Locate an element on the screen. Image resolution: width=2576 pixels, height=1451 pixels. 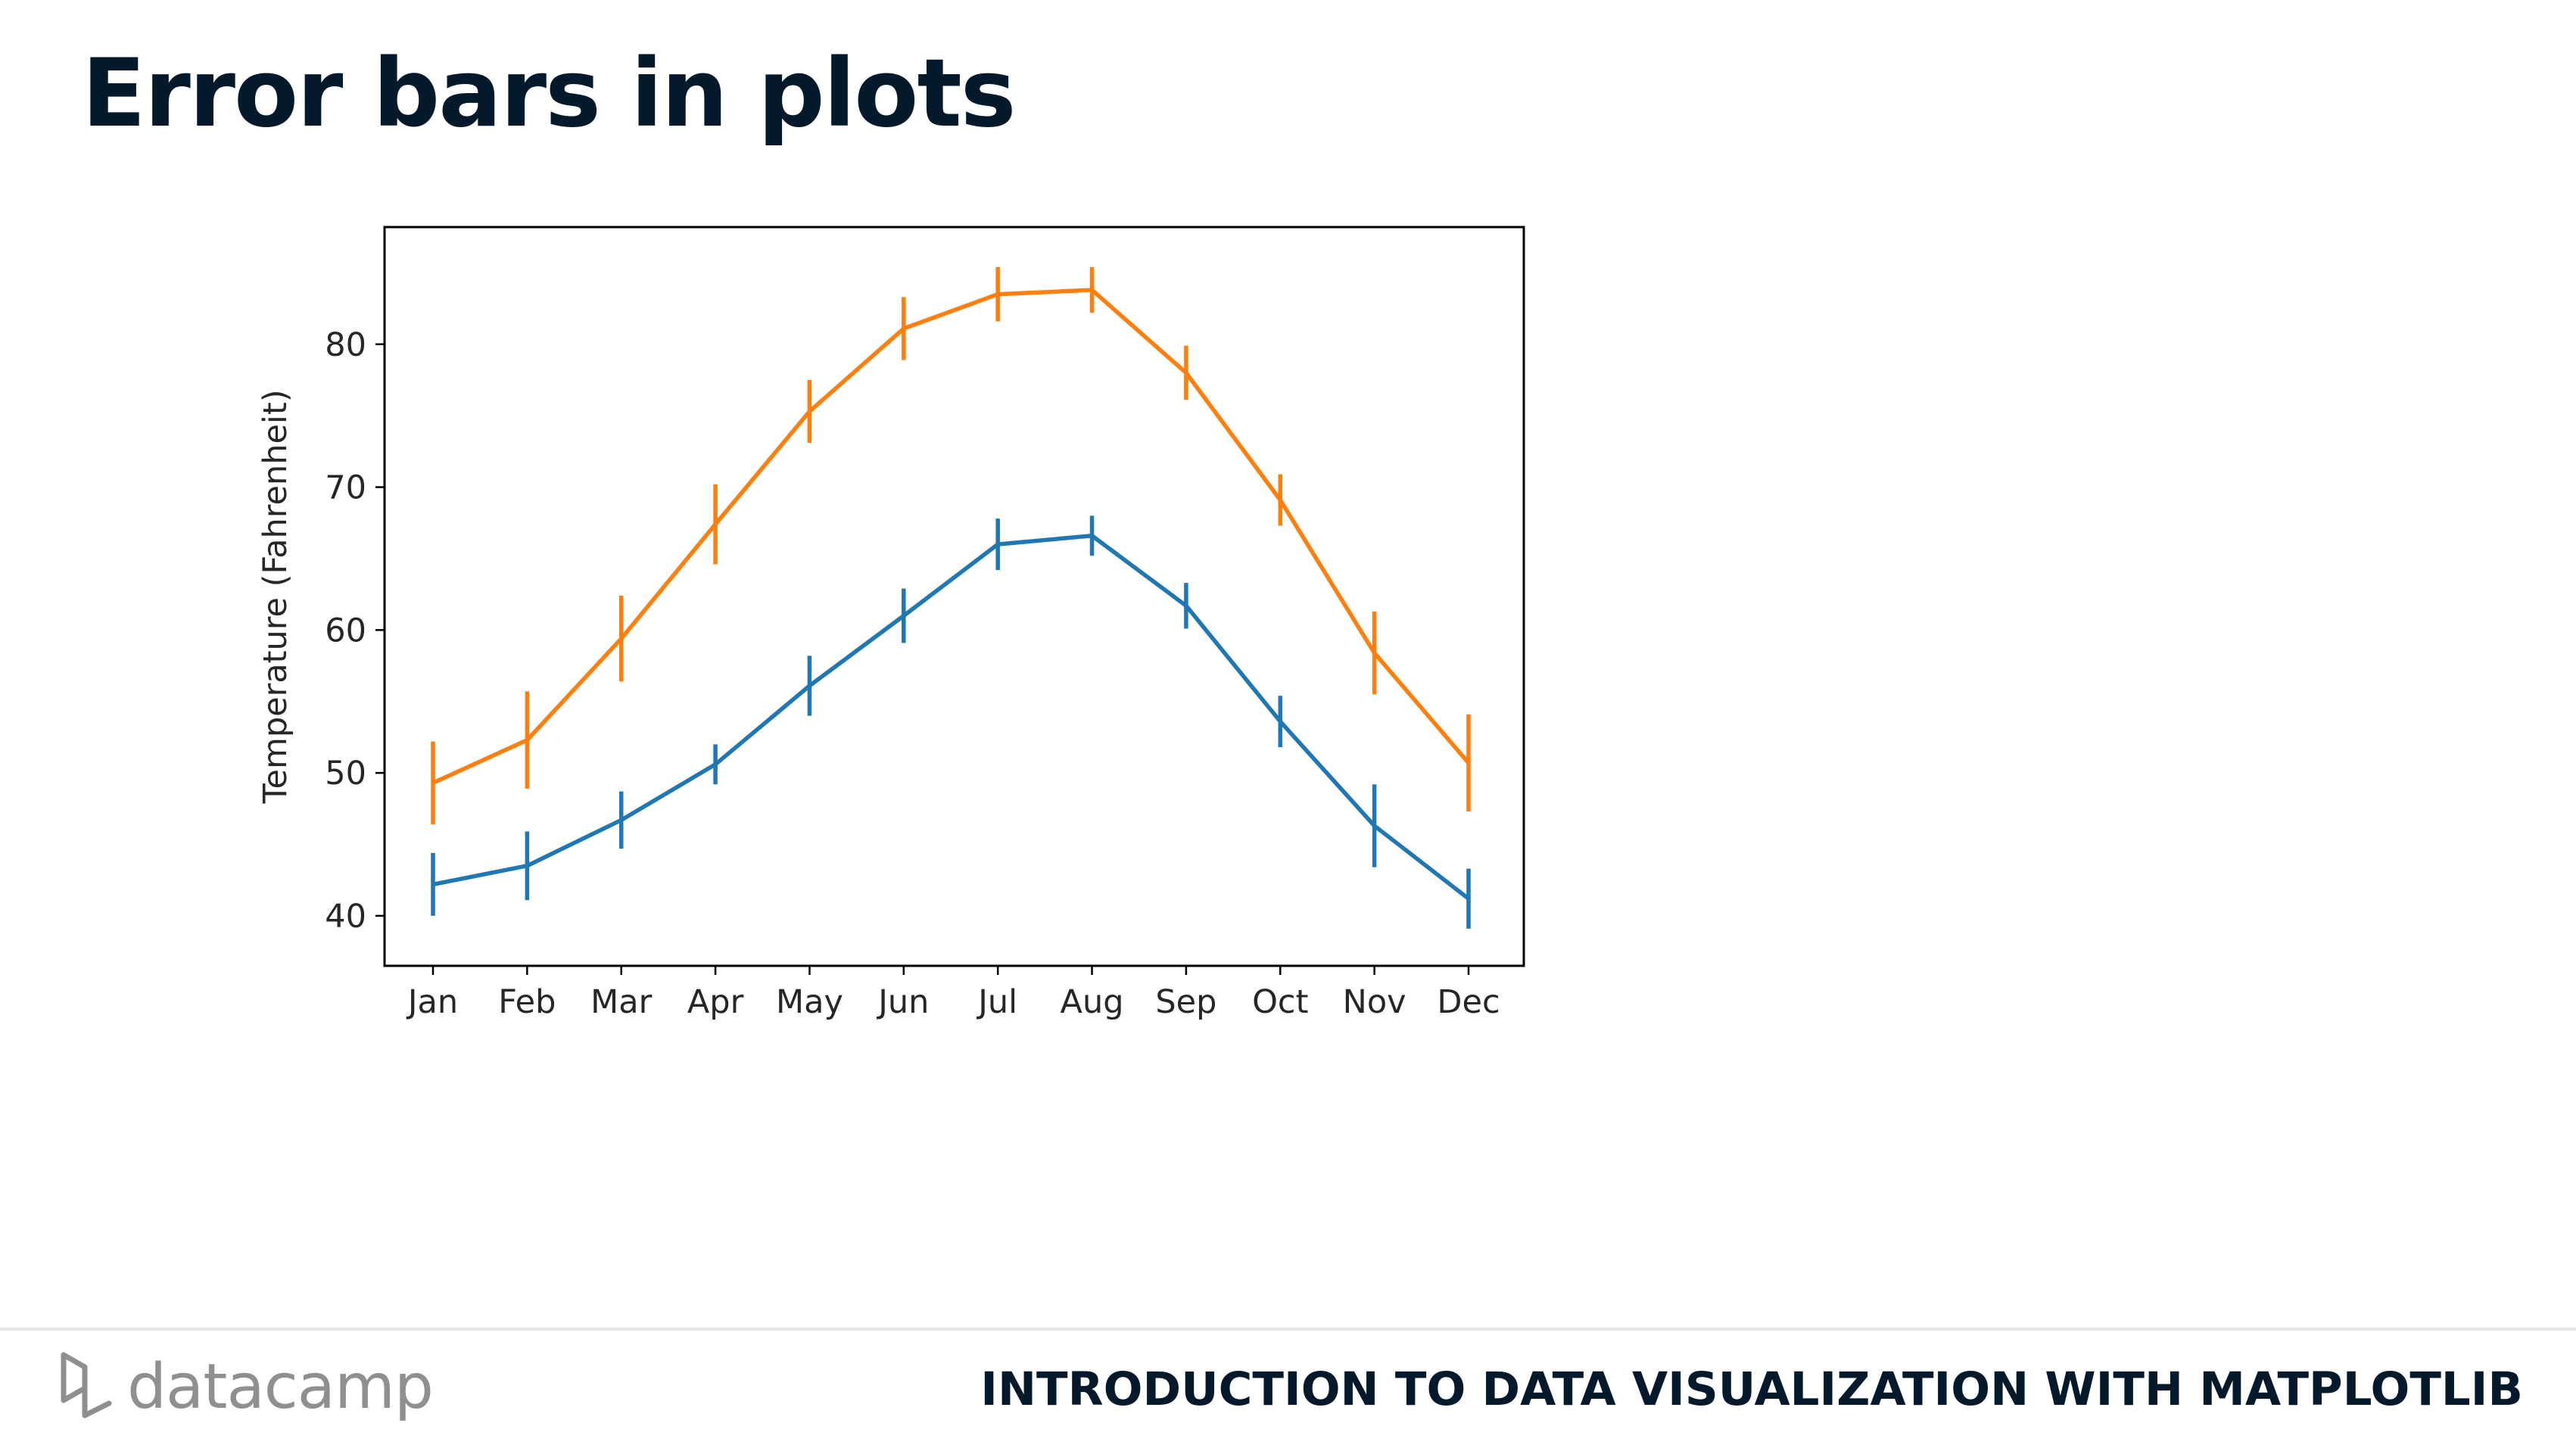
slide-title: Error bars in plots is located at coordinates (549, 93).